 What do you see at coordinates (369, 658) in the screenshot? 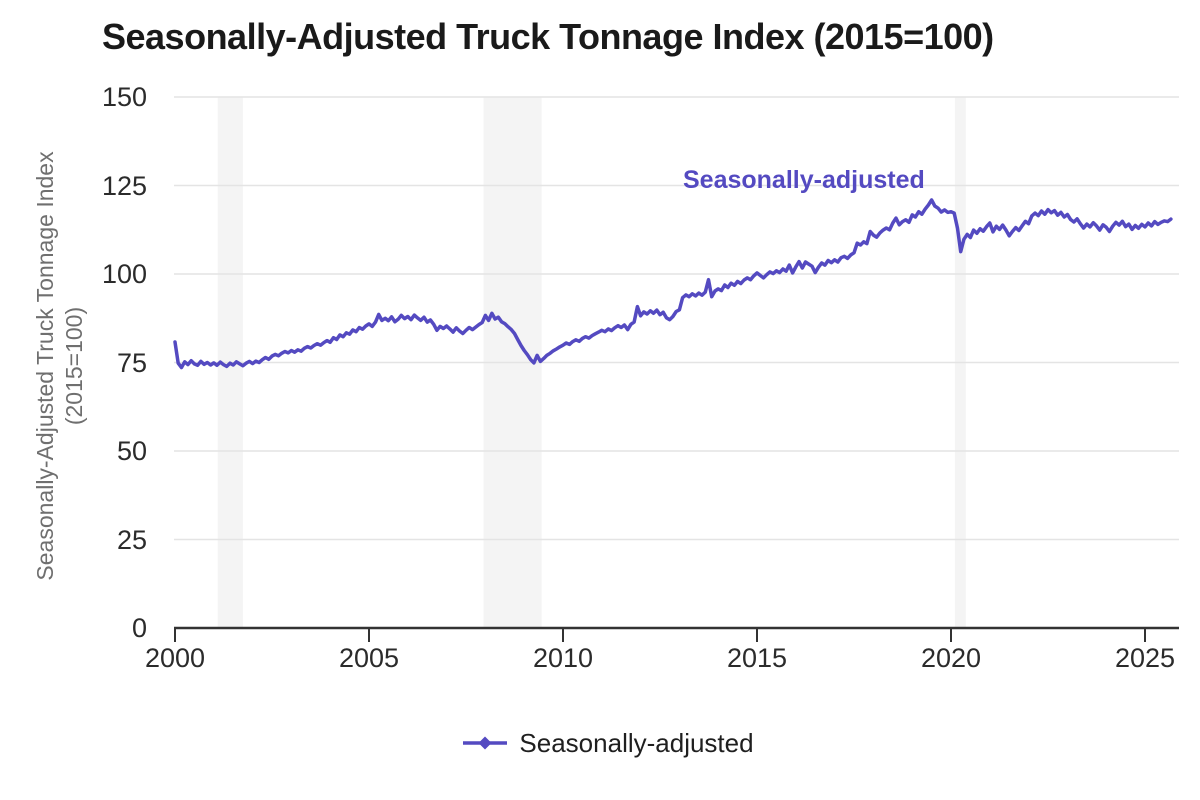
I see `x-tick-label: 2005` at bounding box center [369, 658].